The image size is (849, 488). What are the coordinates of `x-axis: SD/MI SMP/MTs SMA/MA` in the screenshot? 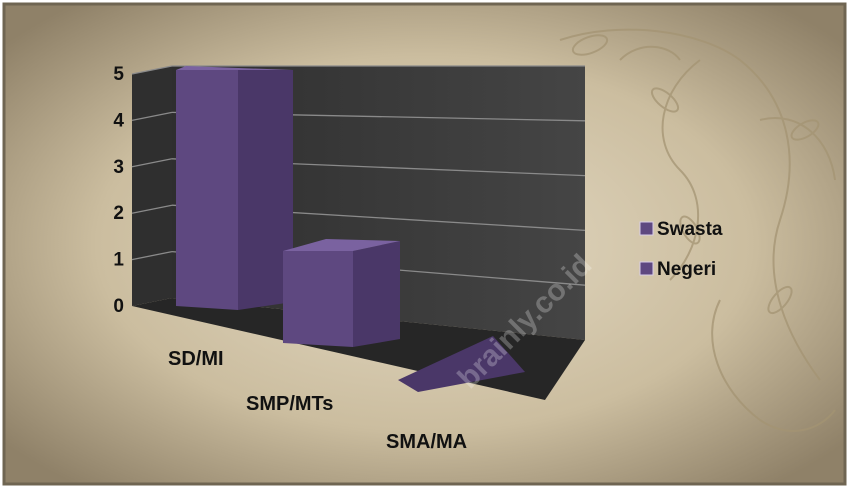 It's located at (317, 400).